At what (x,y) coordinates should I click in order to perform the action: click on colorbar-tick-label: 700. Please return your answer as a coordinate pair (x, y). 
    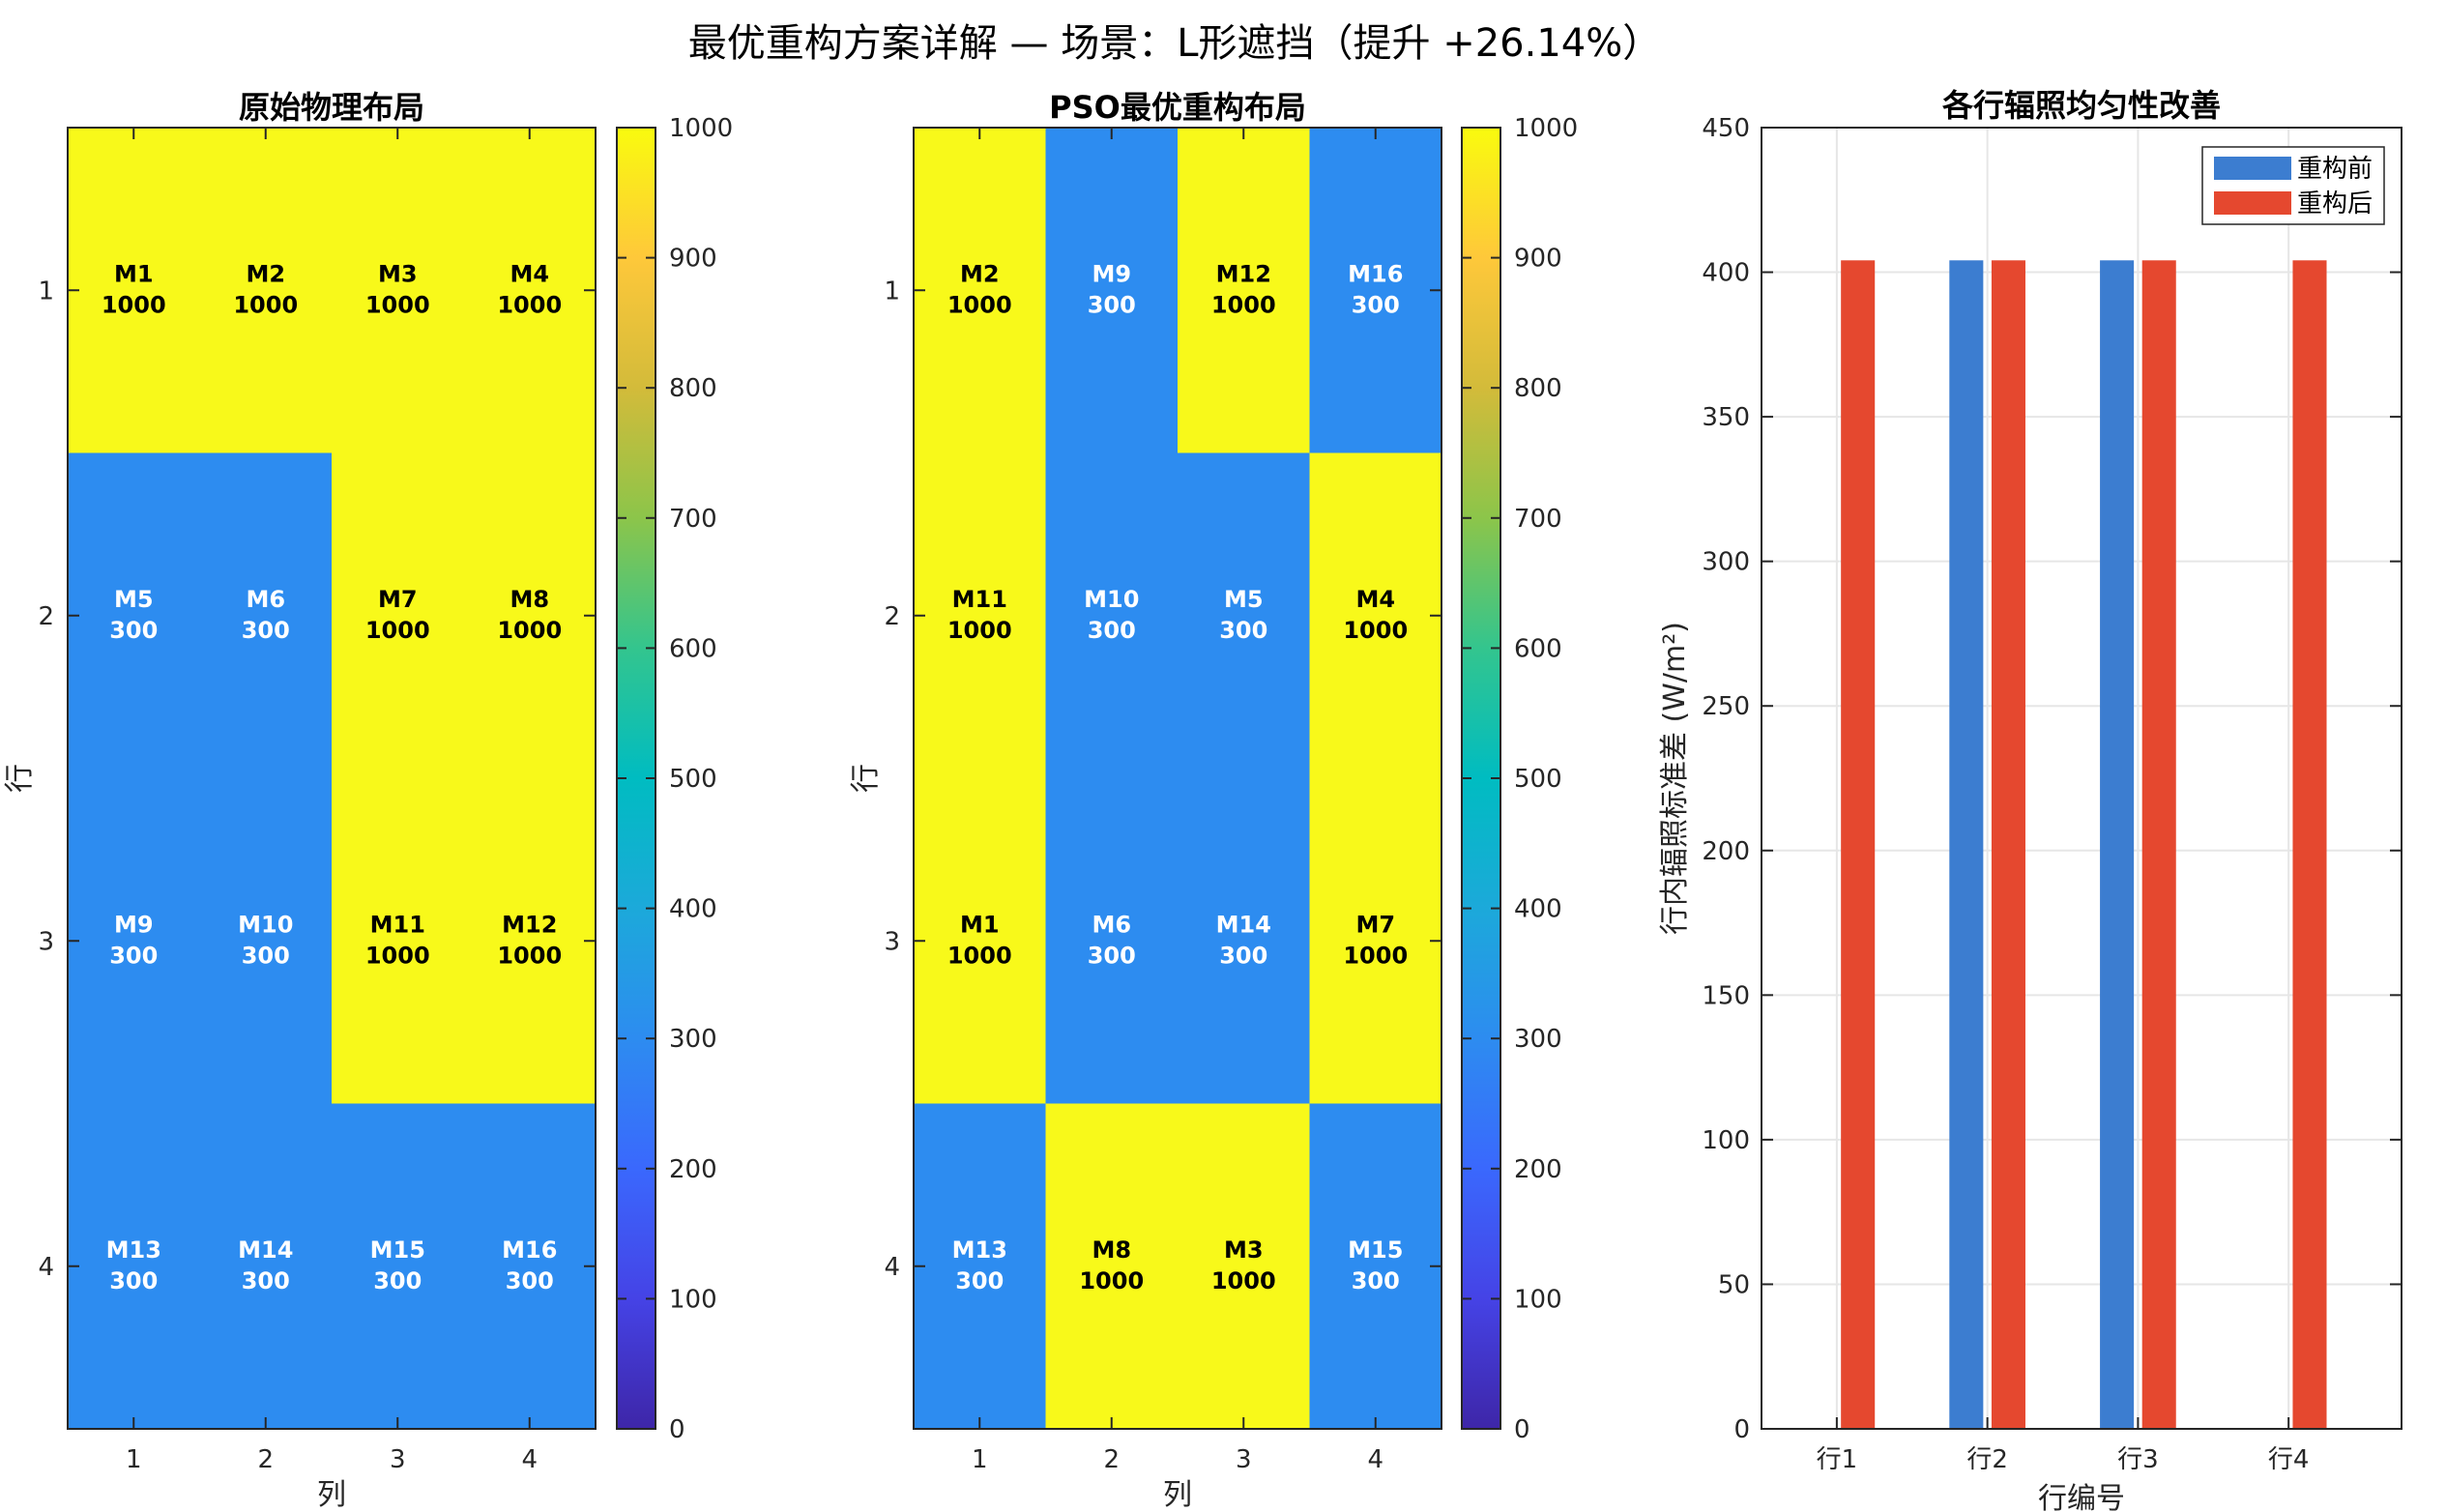
    Looking at the image, I should click on (1538, 519).